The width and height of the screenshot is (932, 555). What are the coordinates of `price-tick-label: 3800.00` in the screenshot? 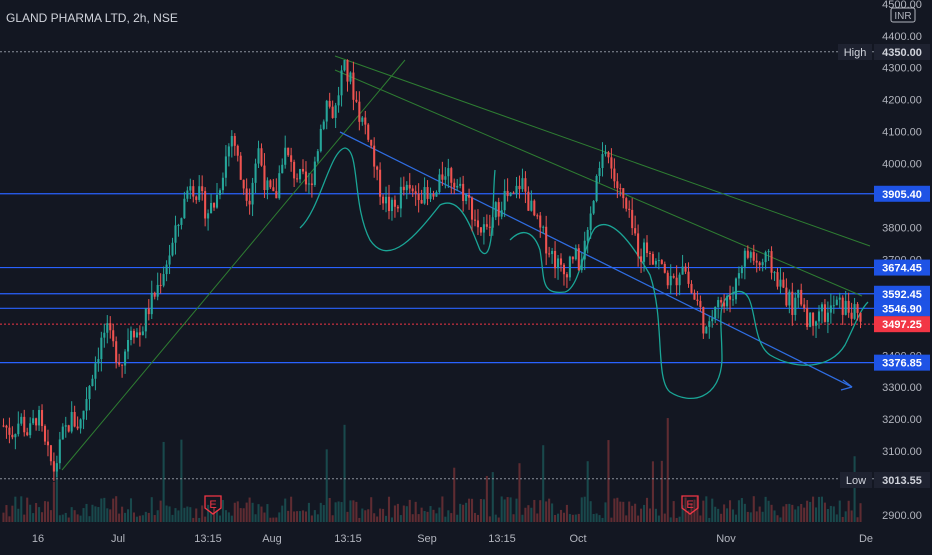 It's located at (902, 228).